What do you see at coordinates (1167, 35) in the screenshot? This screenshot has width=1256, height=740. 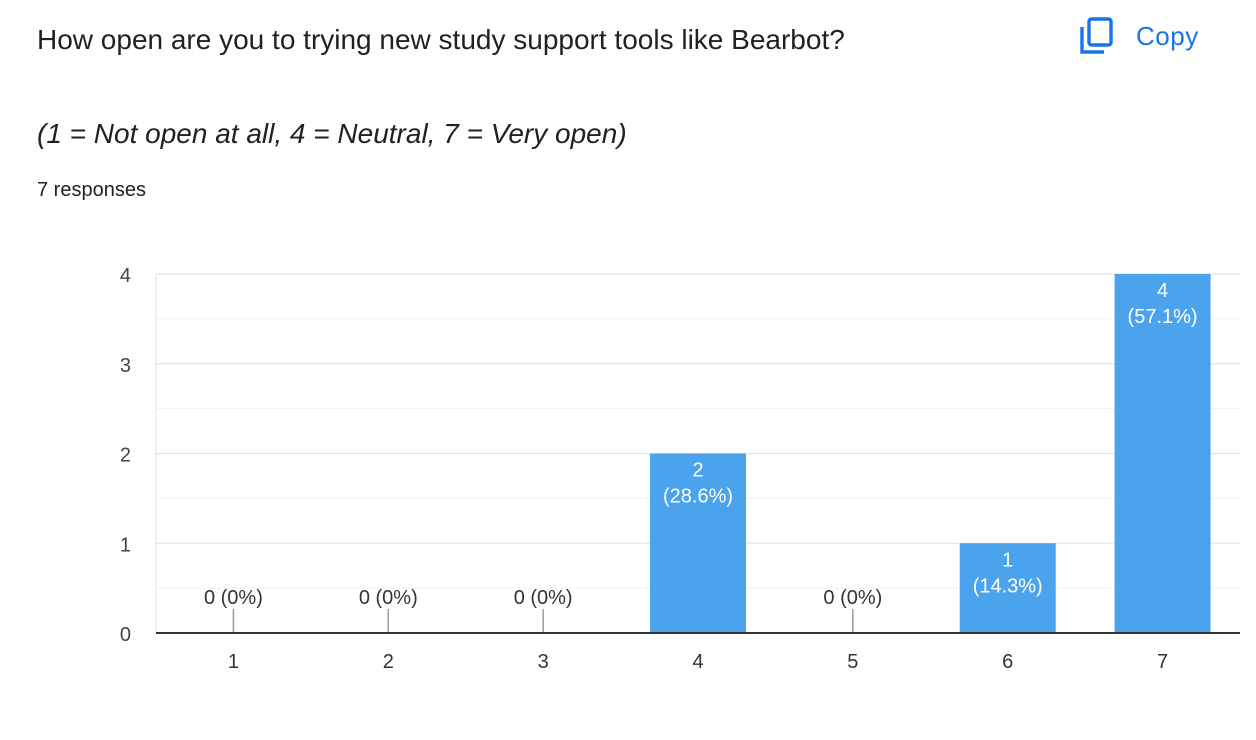 I see `copy-label: Copy` at bounding box center [1167, 35].